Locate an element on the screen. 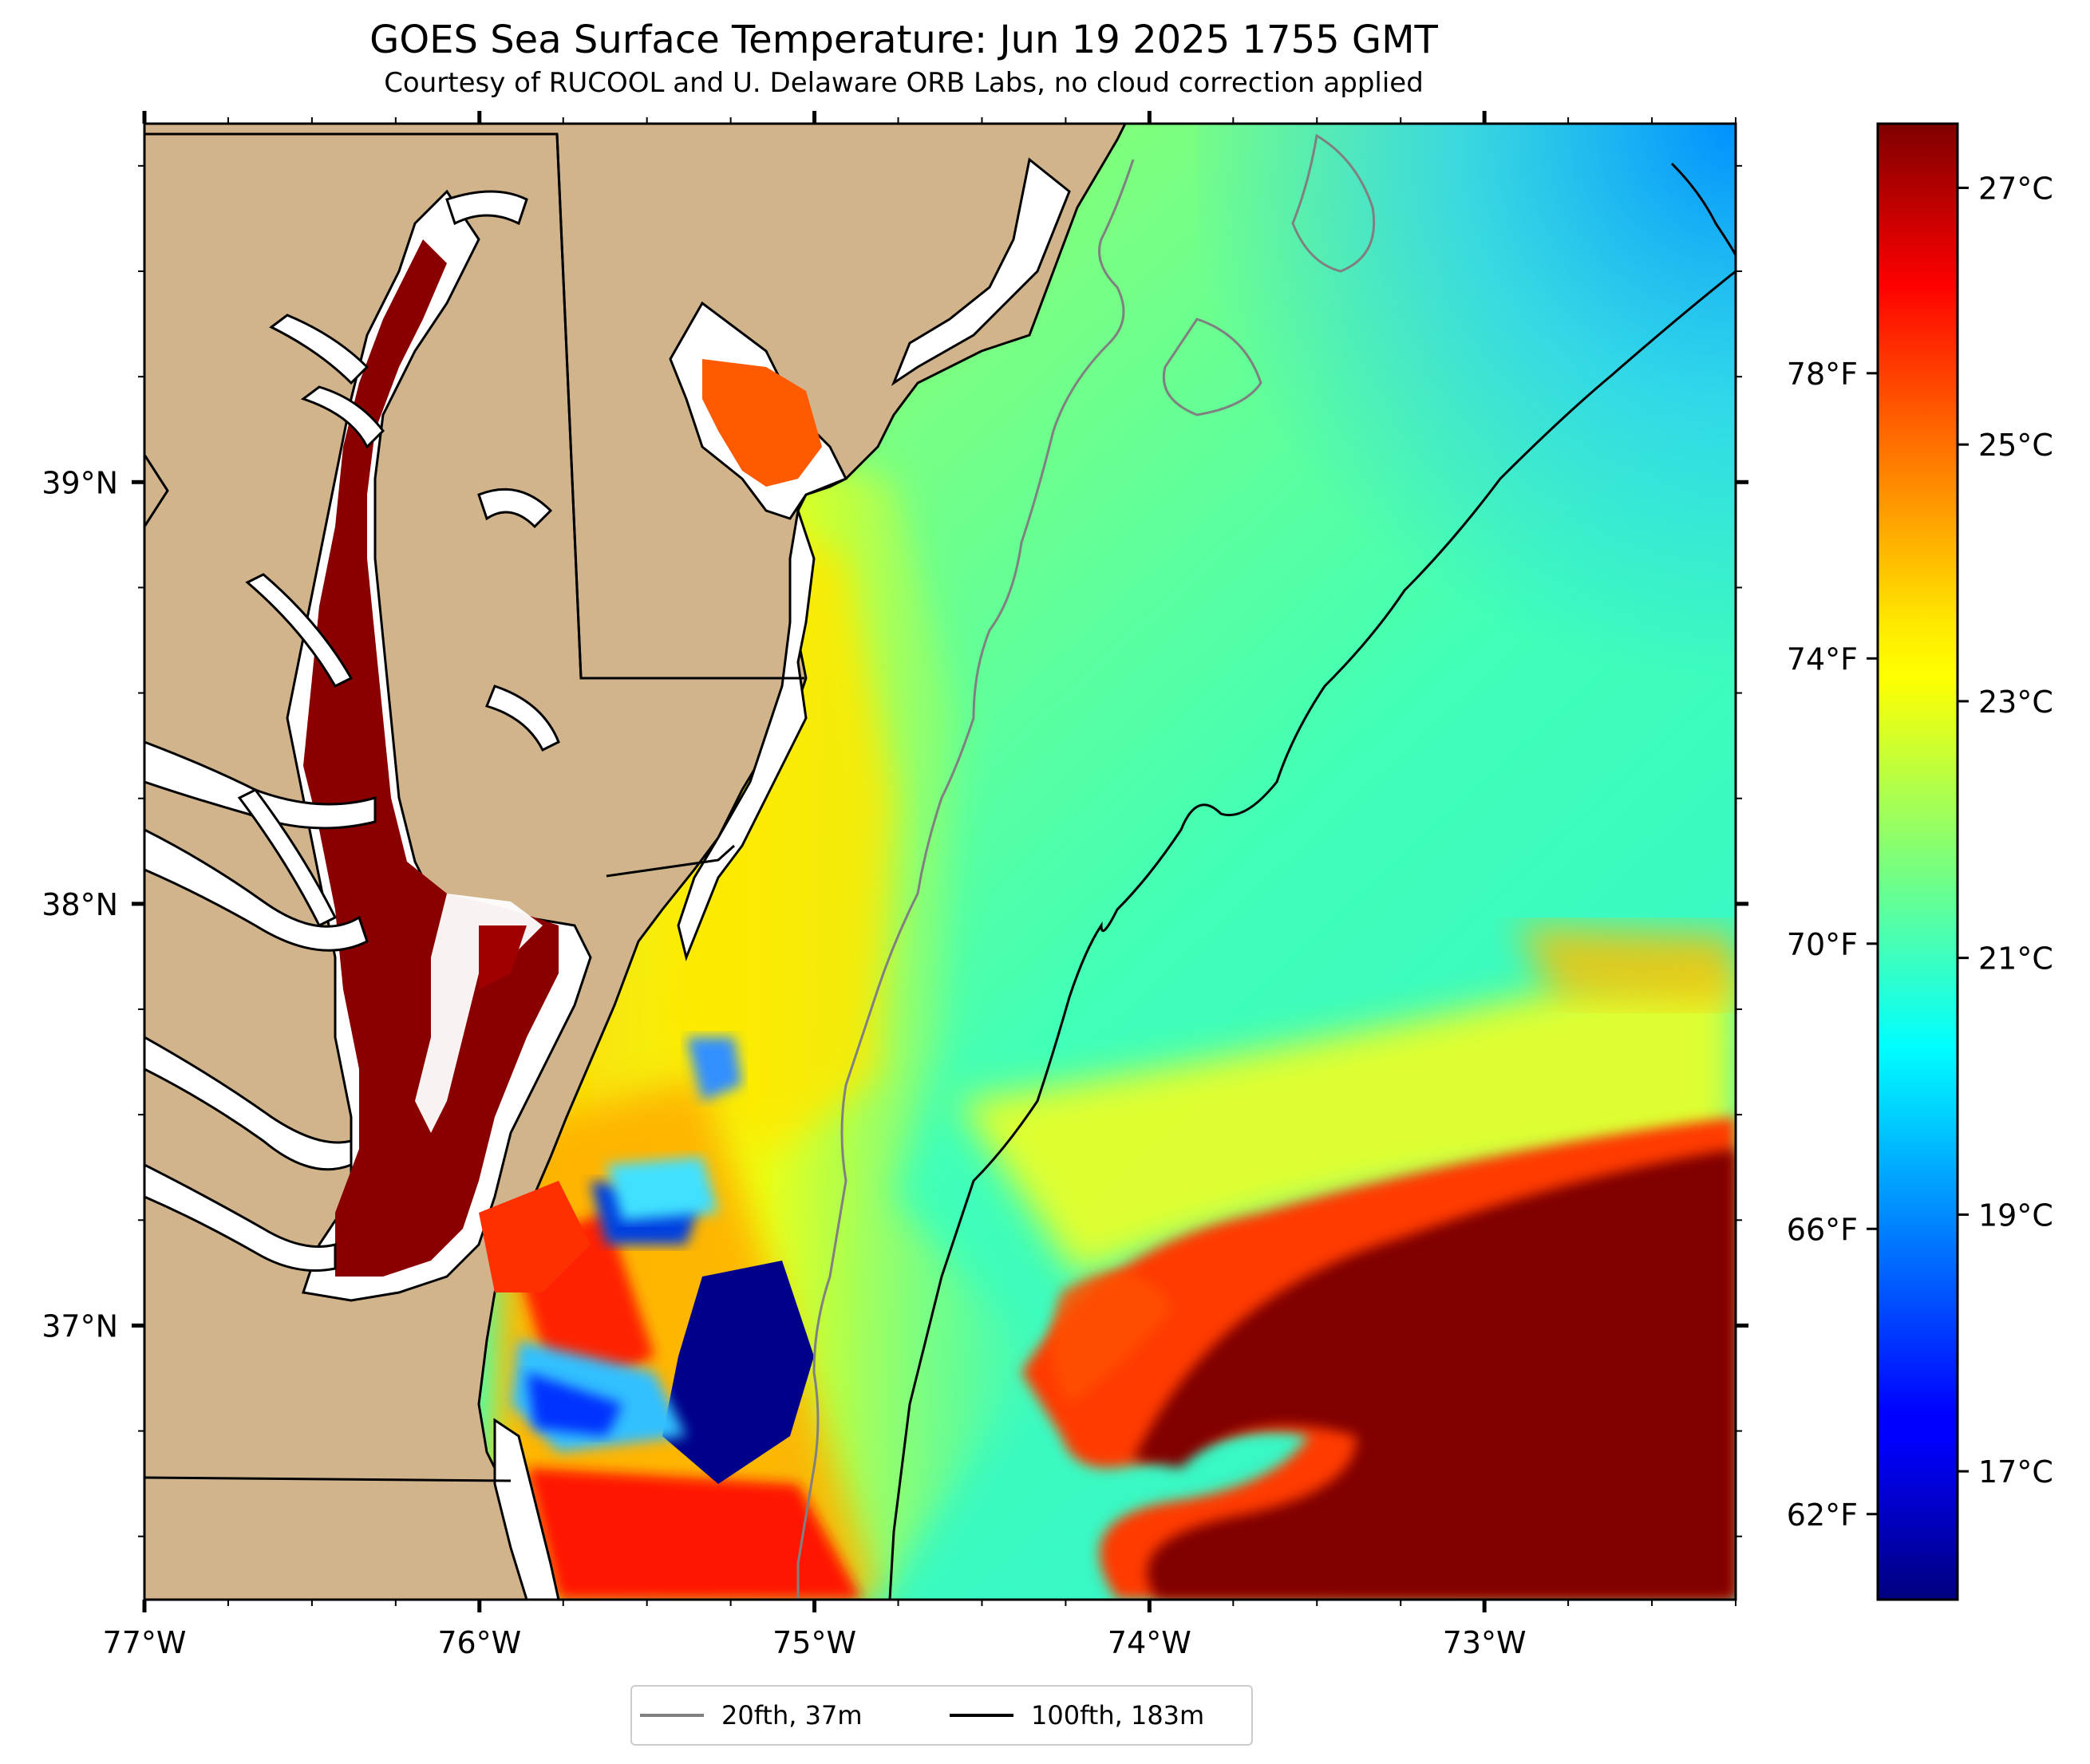 Image resolution: width=2090 pixels, height=1764 pixels. colorbar-fahrenheit-label: 74°F is located at coordinates (1822, 659).